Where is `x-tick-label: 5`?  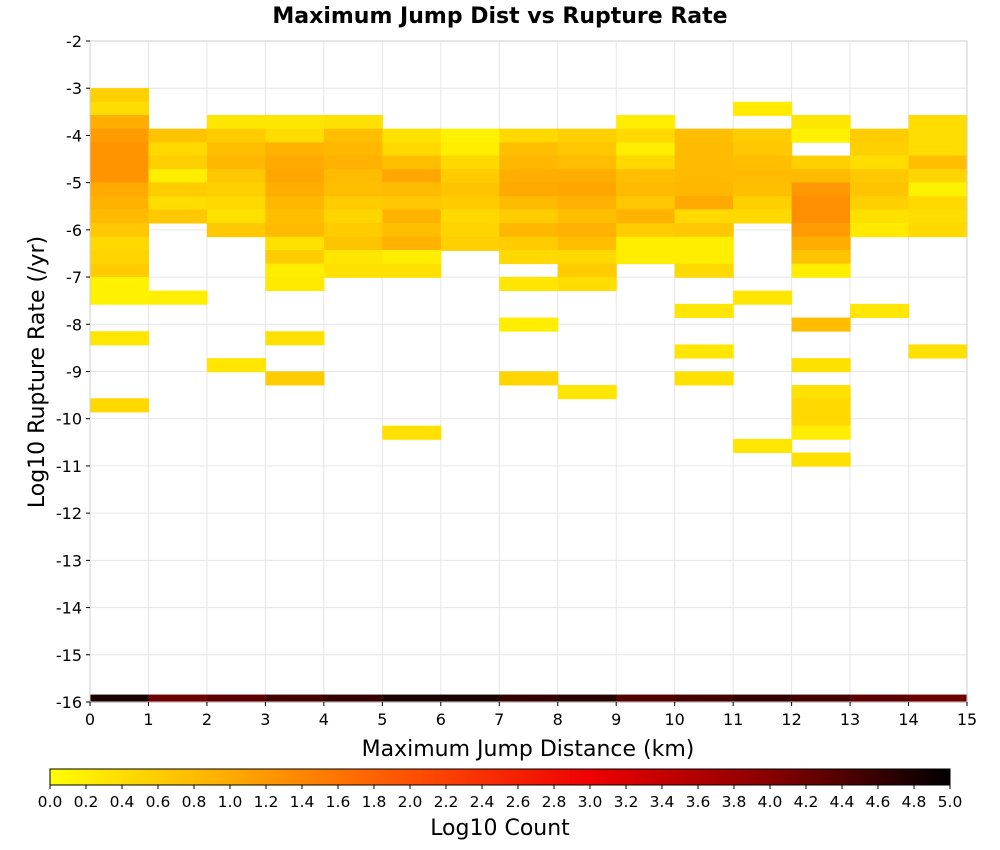
x-tick-label: 5 is located at coordinates (382, 719).